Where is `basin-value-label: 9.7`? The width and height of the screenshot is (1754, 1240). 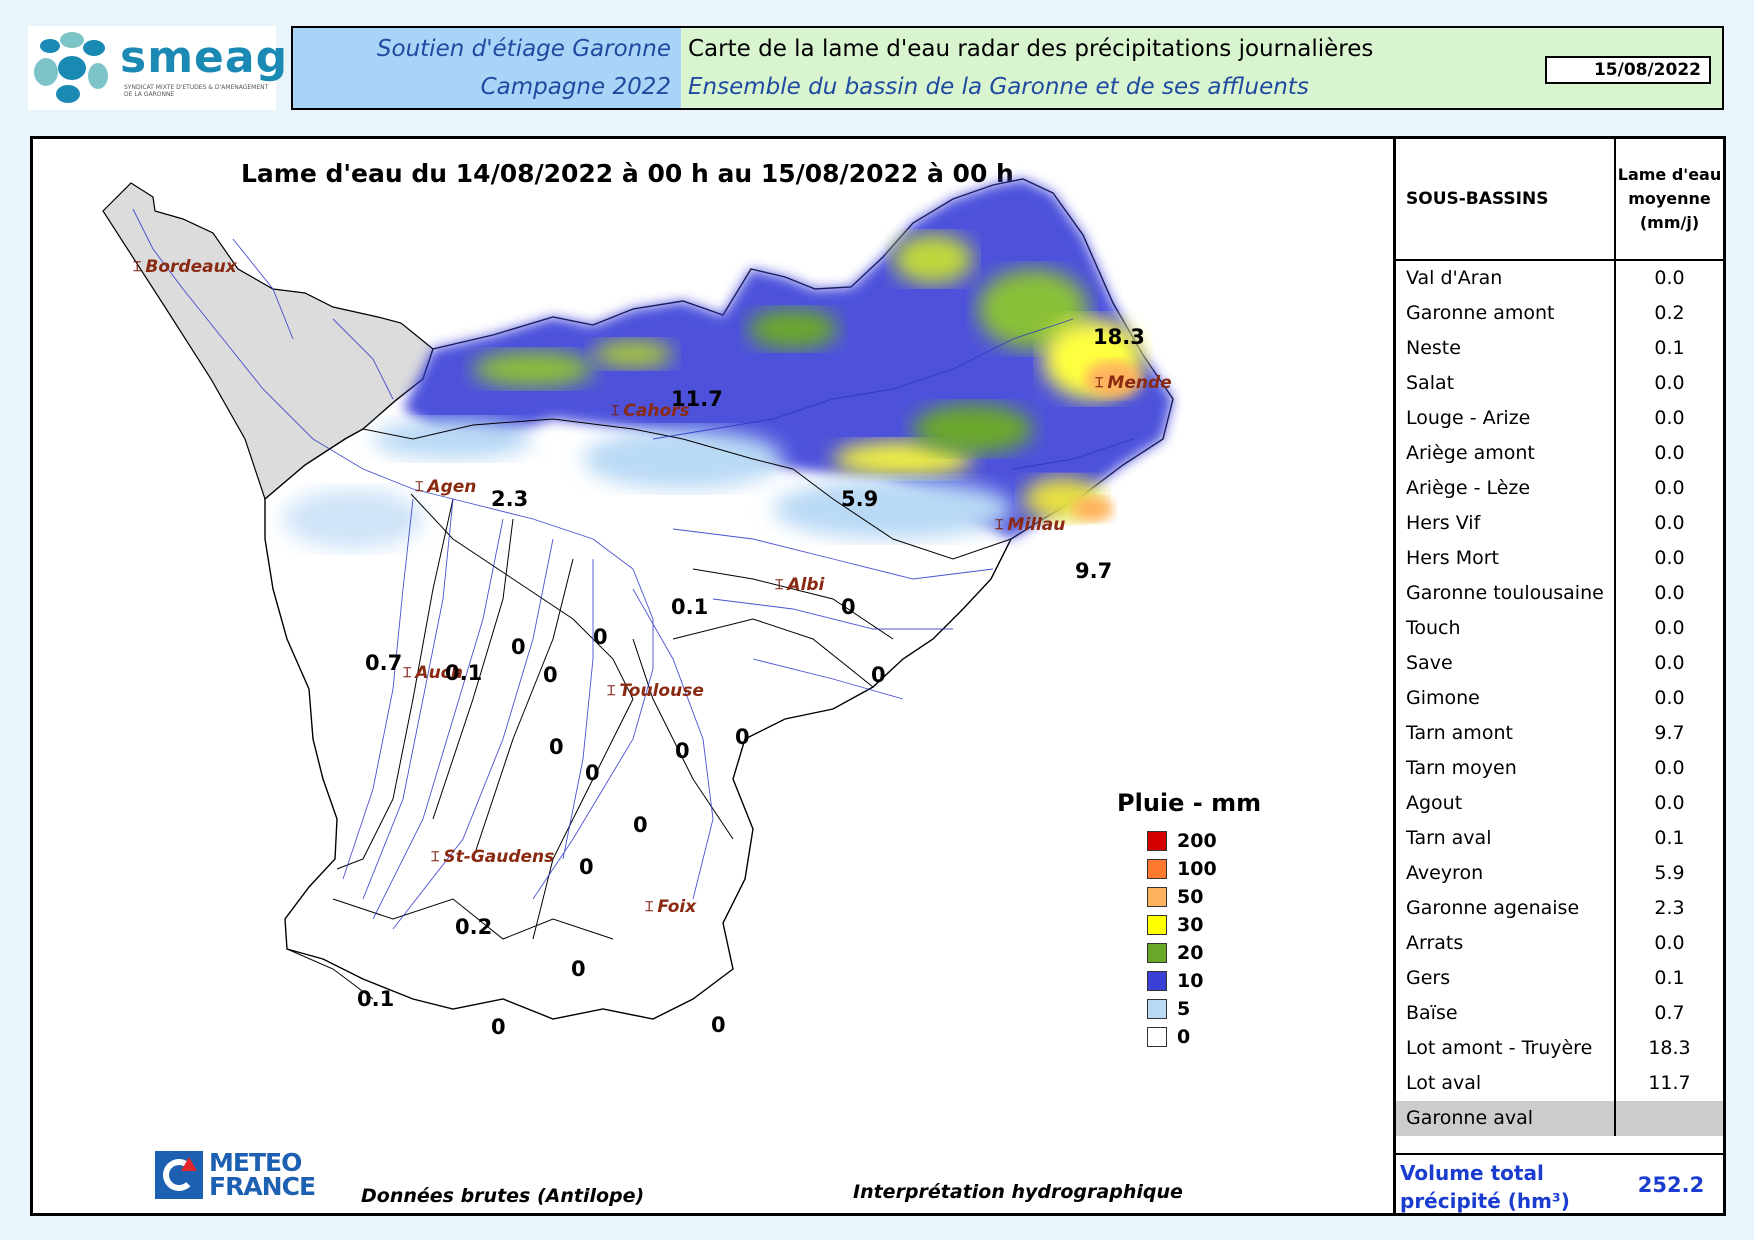 basin-value-label: 9.7 is located at coordinates (1094, 571).